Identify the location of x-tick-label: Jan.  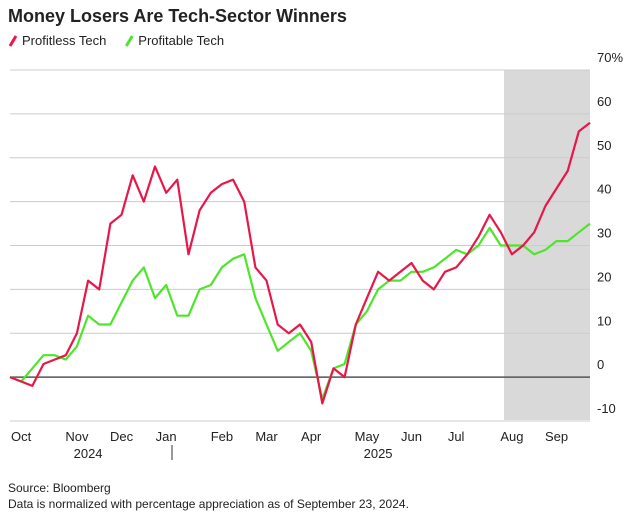
(166, 436).